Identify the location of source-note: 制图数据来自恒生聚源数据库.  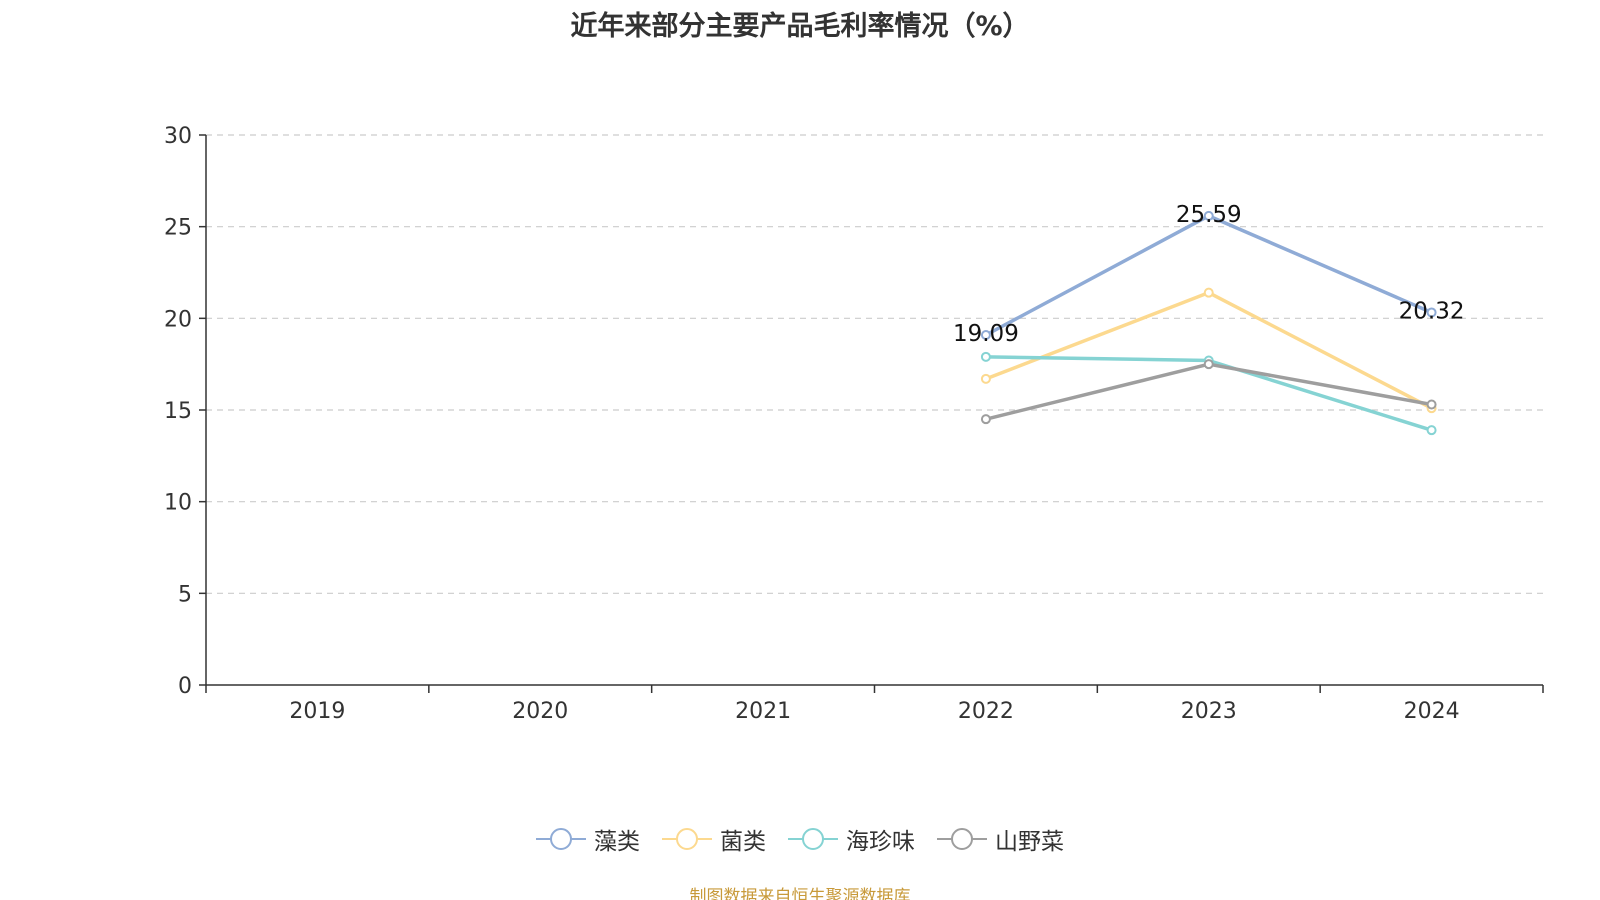
(800, 893).